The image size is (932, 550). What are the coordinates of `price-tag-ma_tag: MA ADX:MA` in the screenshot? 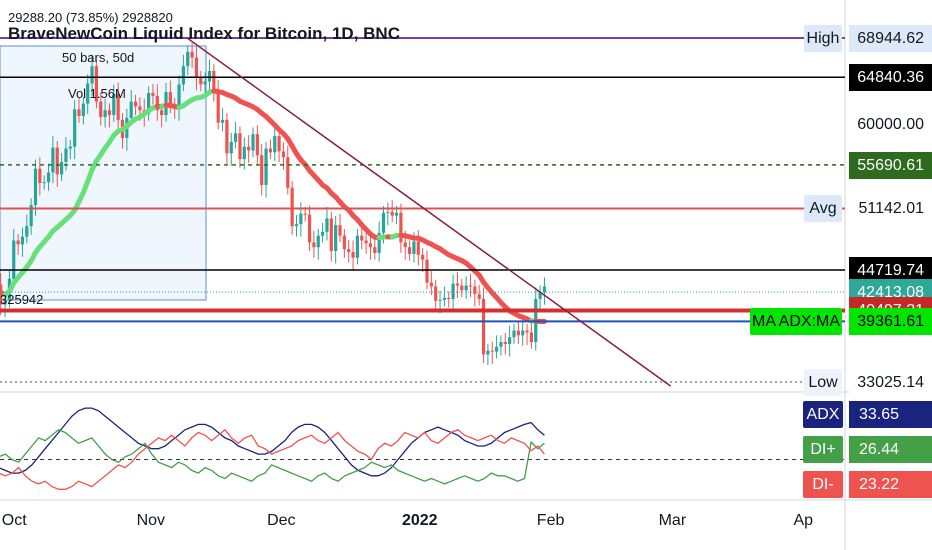 It's located at (796, 322).